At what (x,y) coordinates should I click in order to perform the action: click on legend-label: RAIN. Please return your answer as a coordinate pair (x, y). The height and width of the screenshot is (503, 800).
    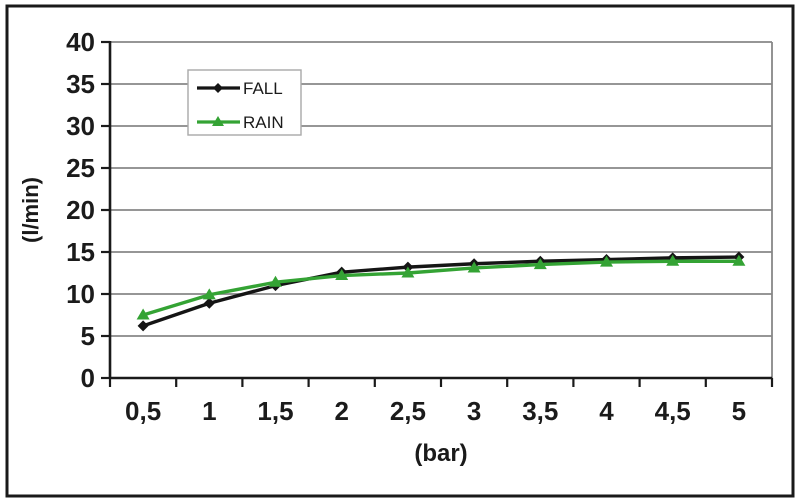
    Looking at the image, I should click on (263, 122).